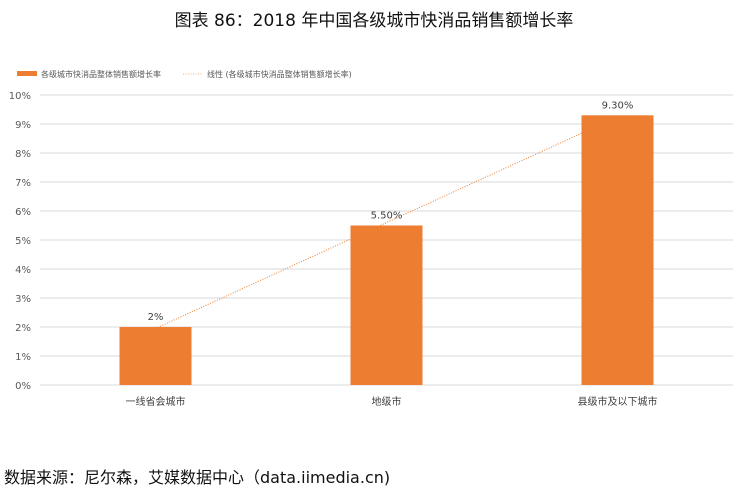 The width and height of the screenshot is (748, 502). What do you see at coordinates (27, 73) in the screenshot?
I see `legend-swatch` at bounding box center [27, 73].